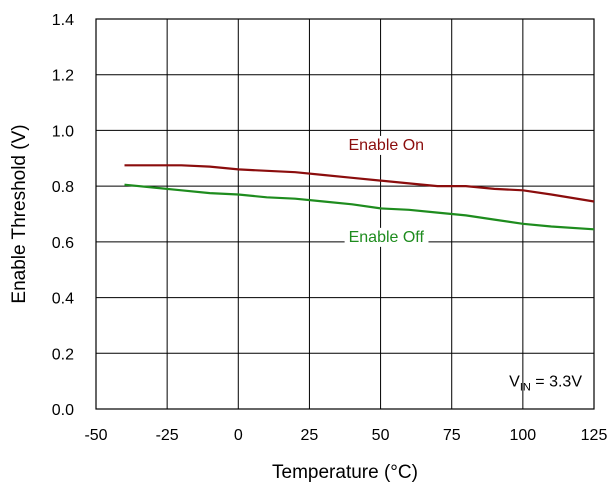 The height and width of the screenshot is (492, 616). Describe the element at coordinates (381, 435) in the screenshot. I see `x-tick-label: 50` at that location.